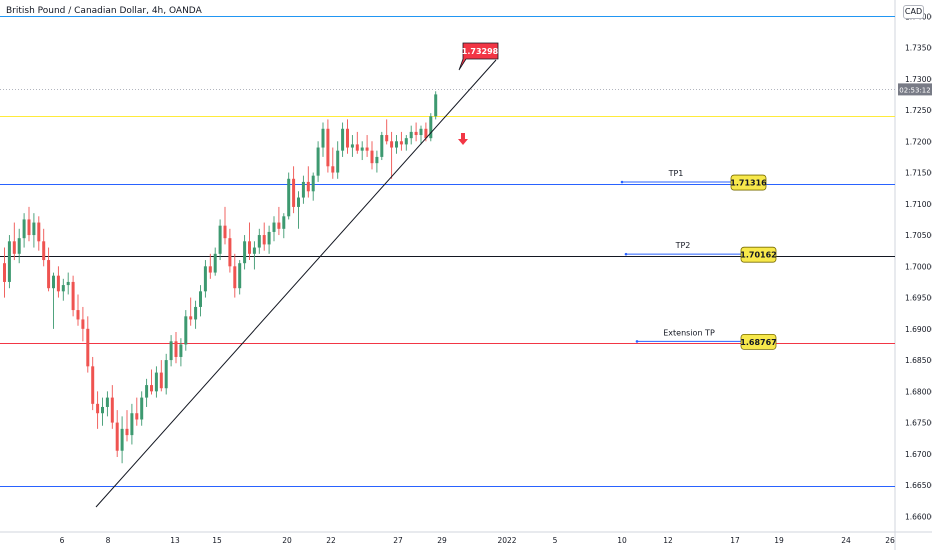 The height and width of the screenshot is (554, 932). Describe the element at coordinates (555, 540) in the screenshot. I see `time-tick-label: 5` at that location.